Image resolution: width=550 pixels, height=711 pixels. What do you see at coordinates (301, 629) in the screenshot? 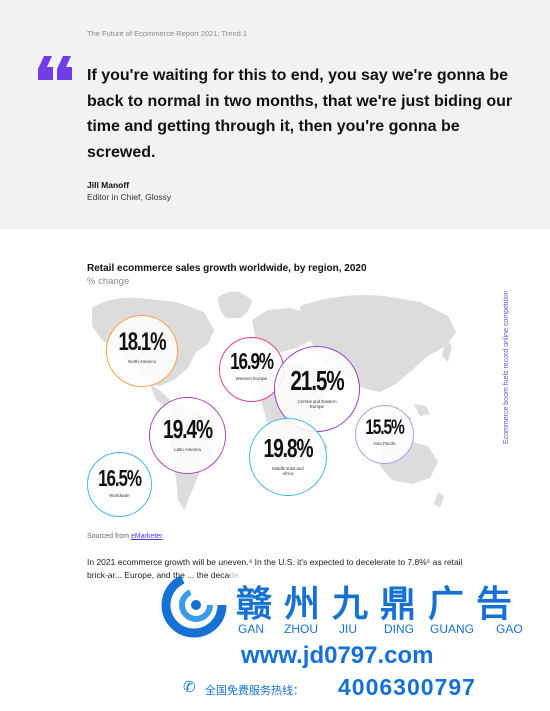
I see `watermark-pinyin: ZHOU` at bounding box center [301, 629].